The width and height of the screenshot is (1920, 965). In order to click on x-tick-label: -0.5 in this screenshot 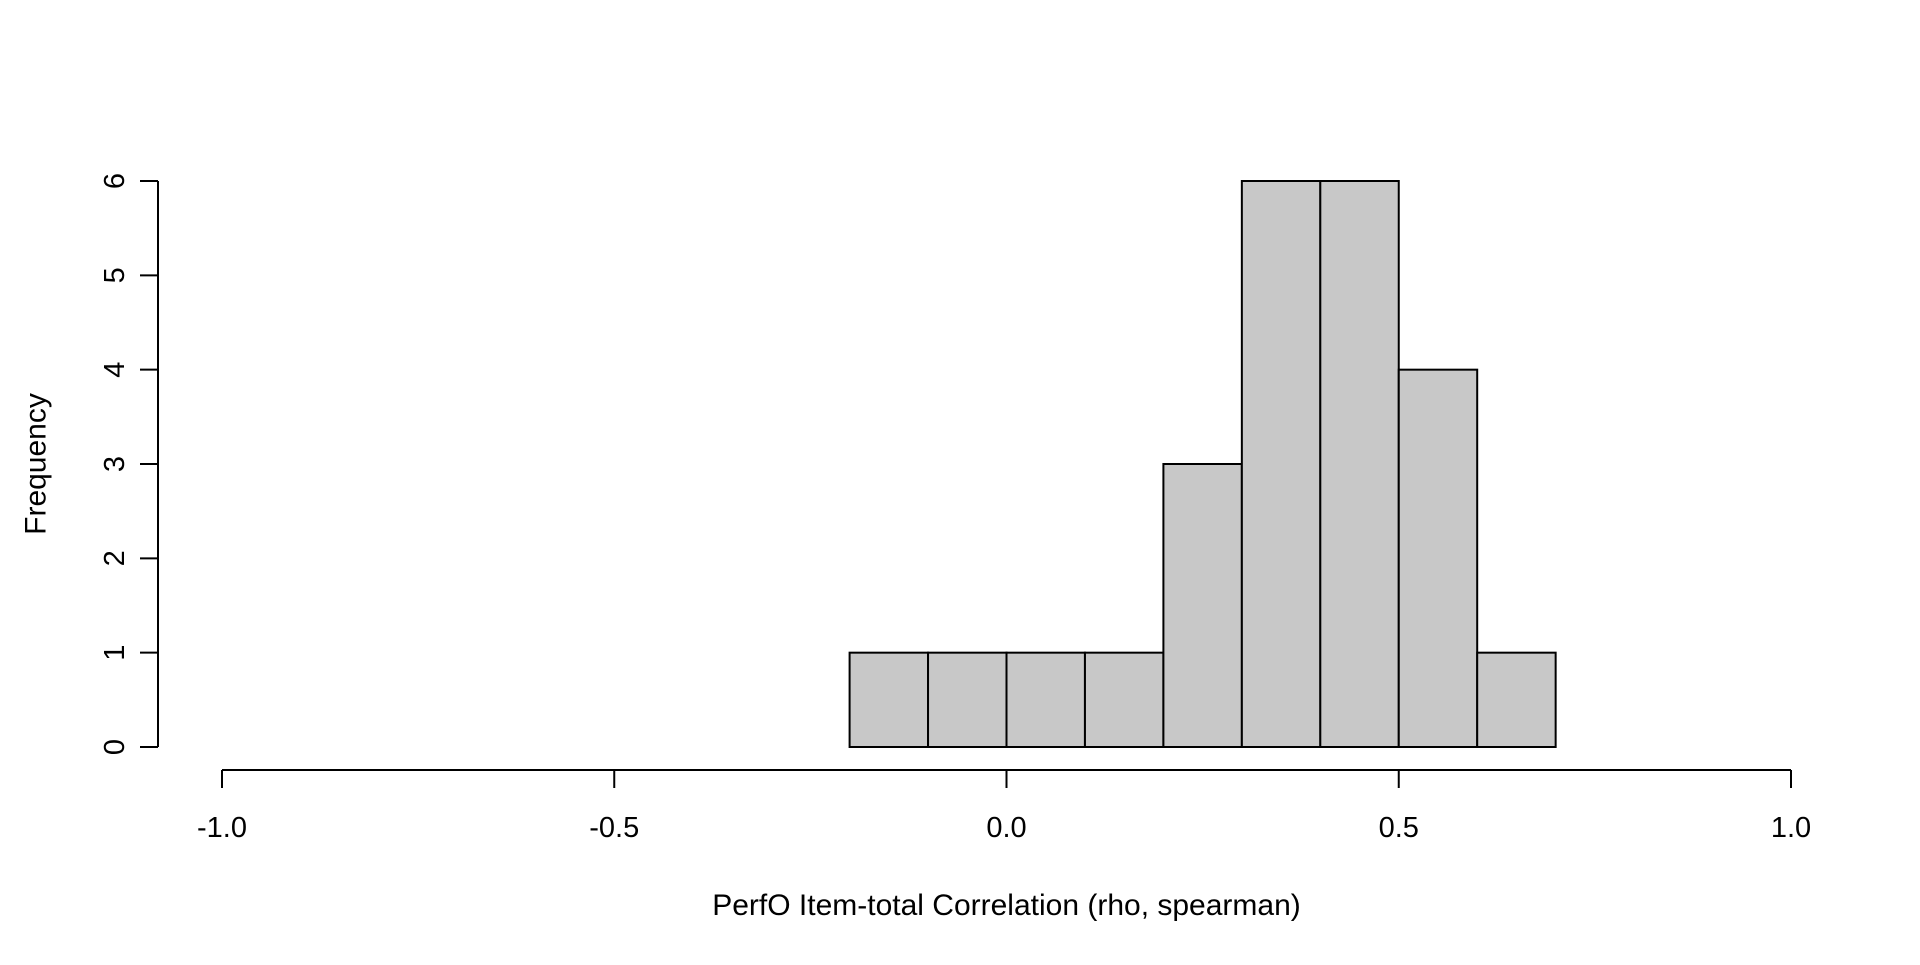, I will do `click(614, 828)`.